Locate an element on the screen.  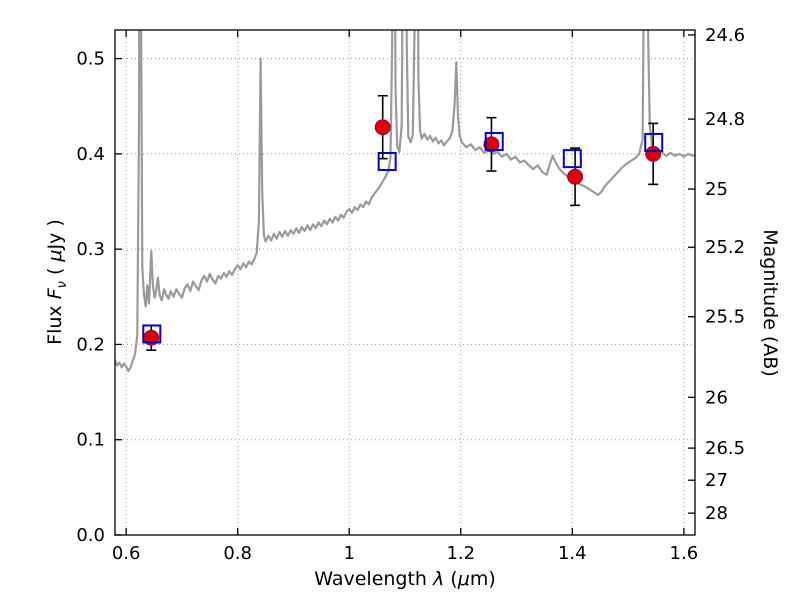
y-tick-label-left: 0.3 is located at coordinates (90, 249).